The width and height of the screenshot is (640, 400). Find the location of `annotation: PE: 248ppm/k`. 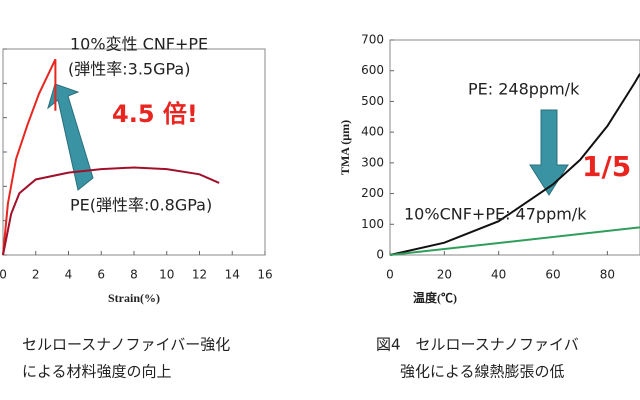

annotation: PE: 248ppm/k is located at coordinates (524, 89).